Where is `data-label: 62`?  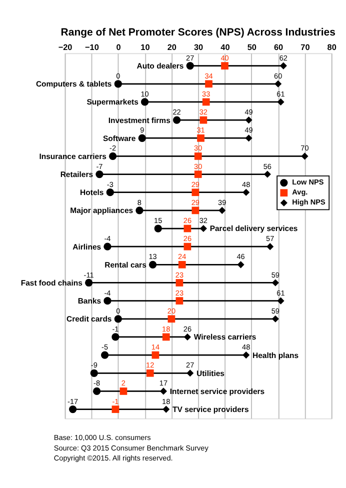
data-label: 62 is located at coordinates (283, 57).